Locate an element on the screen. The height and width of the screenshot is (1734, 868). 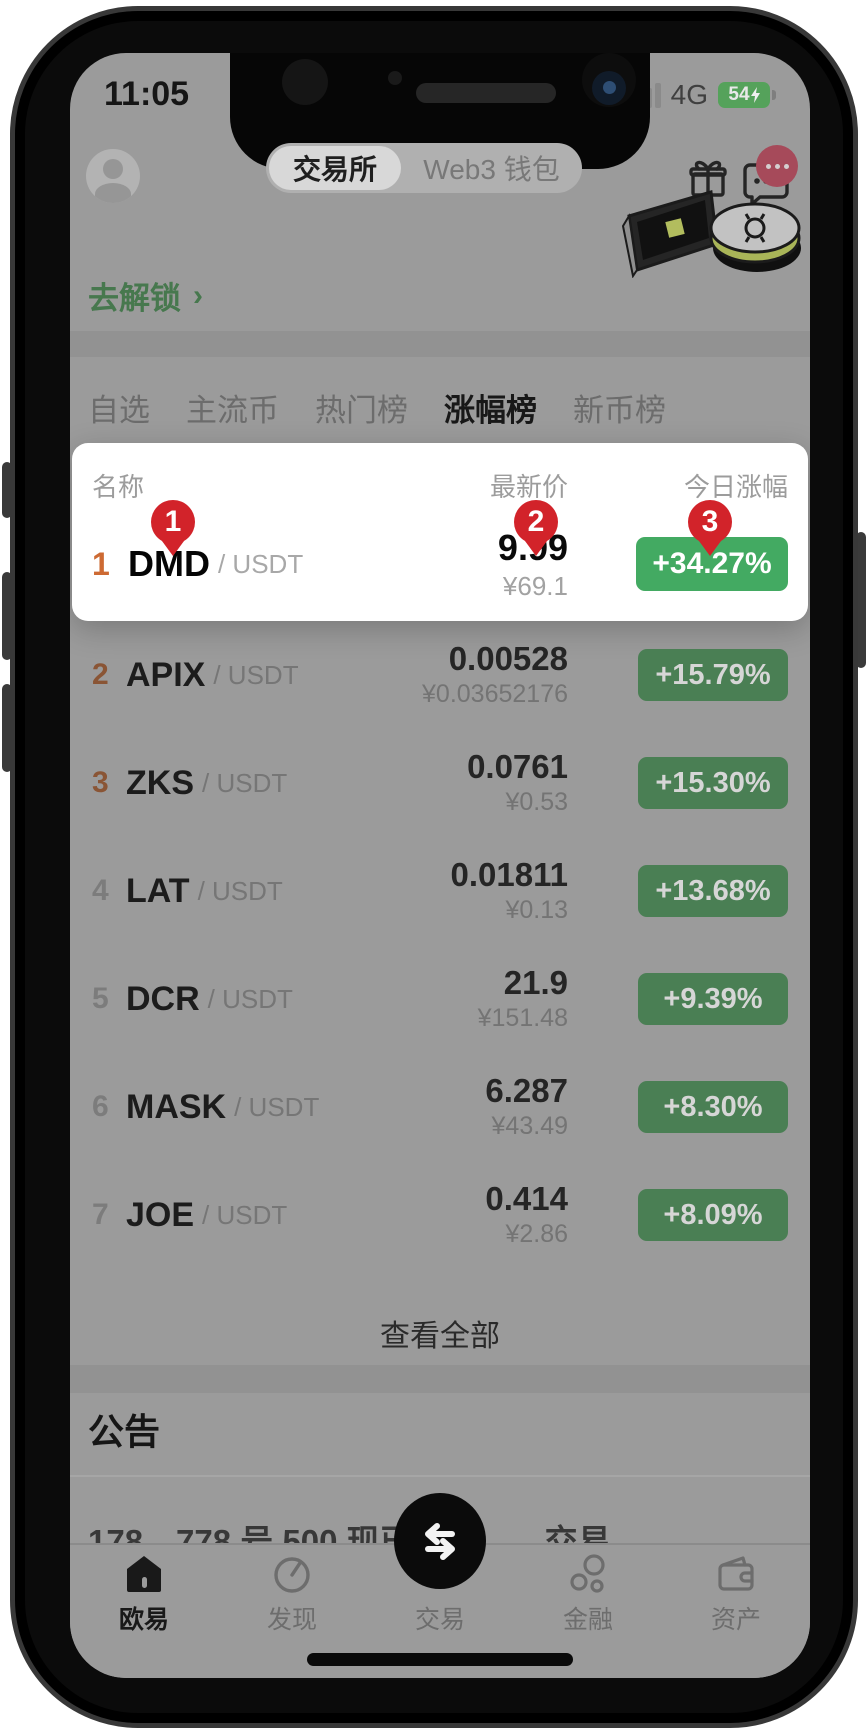
coin-price: 21.9 is located at coordinates (535, 983).